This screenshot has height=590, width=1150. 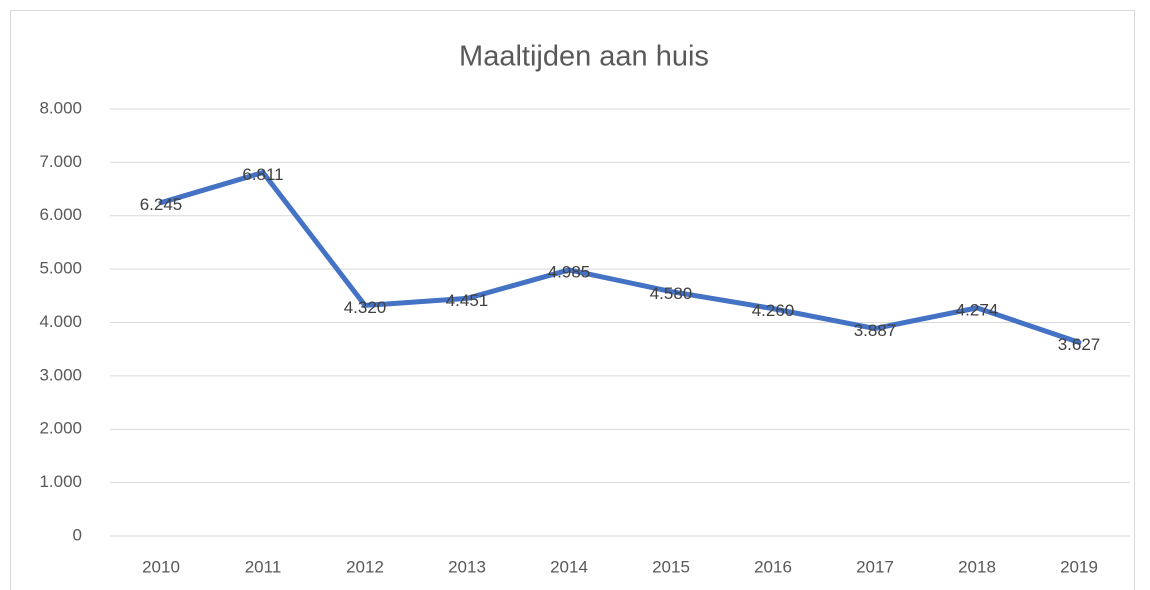 I want to click on x-tick-label: 2018, so click(x=977, y=566).